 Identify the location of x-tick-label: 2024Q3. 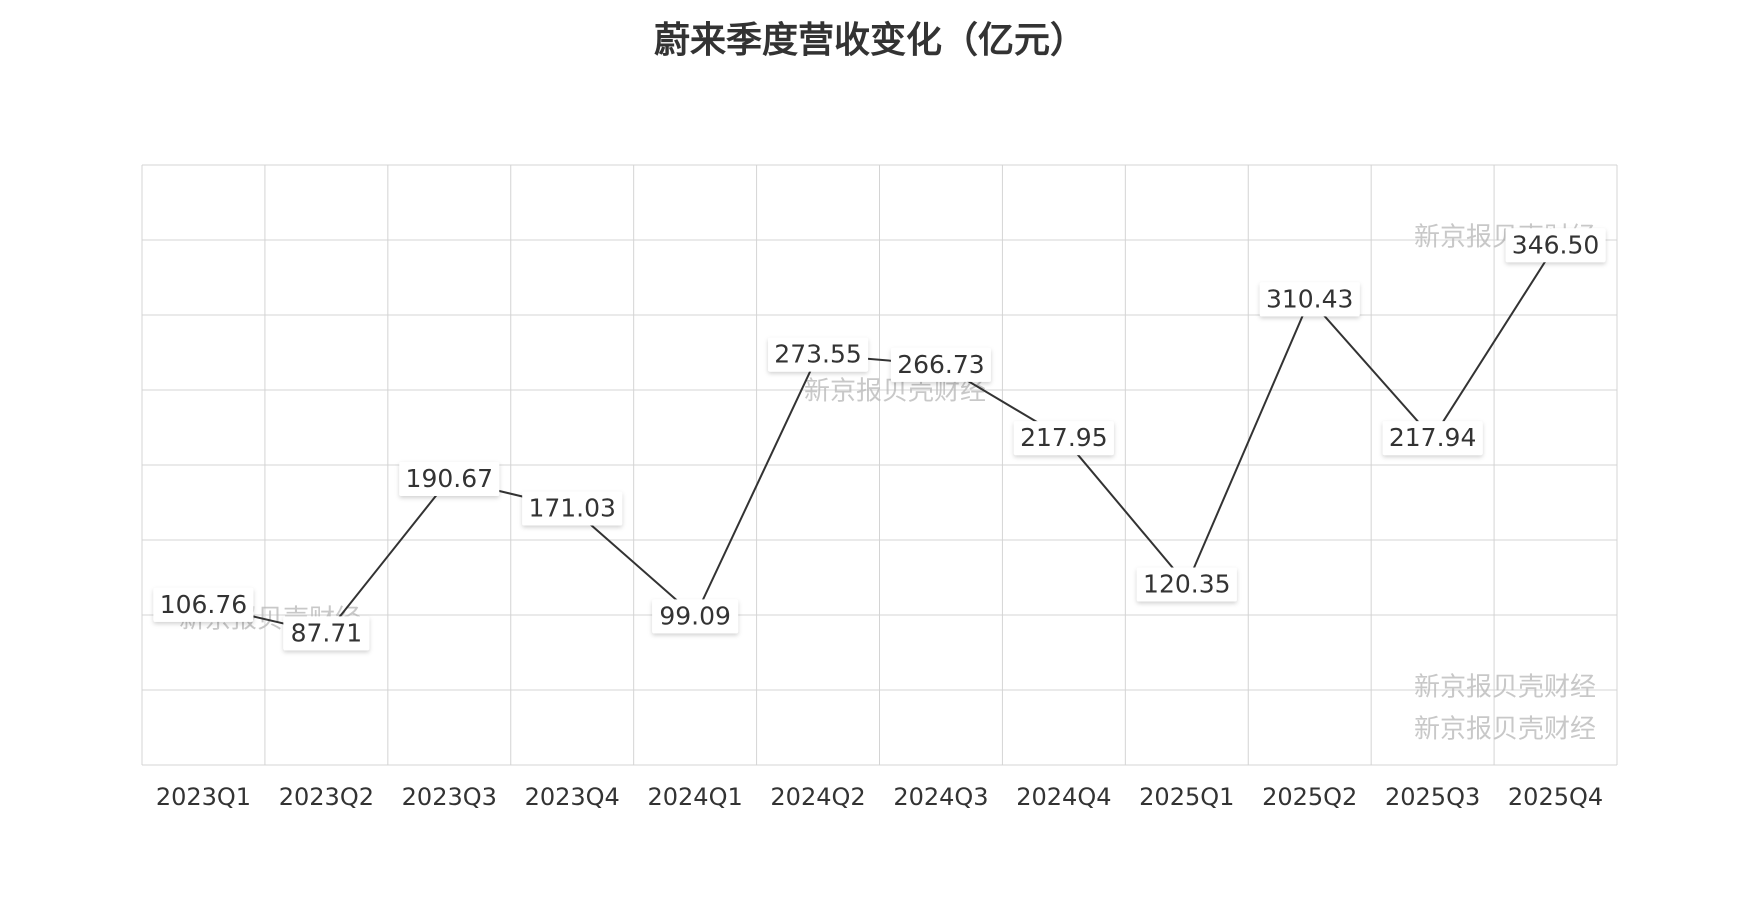
(940, 797).